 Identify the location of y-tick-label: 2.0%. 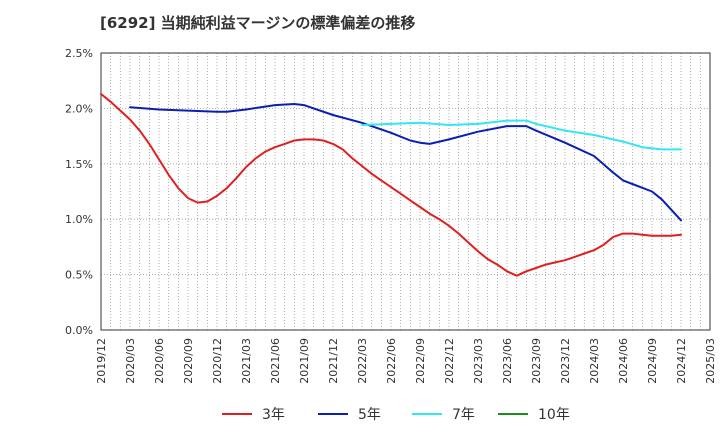
(79, 108).